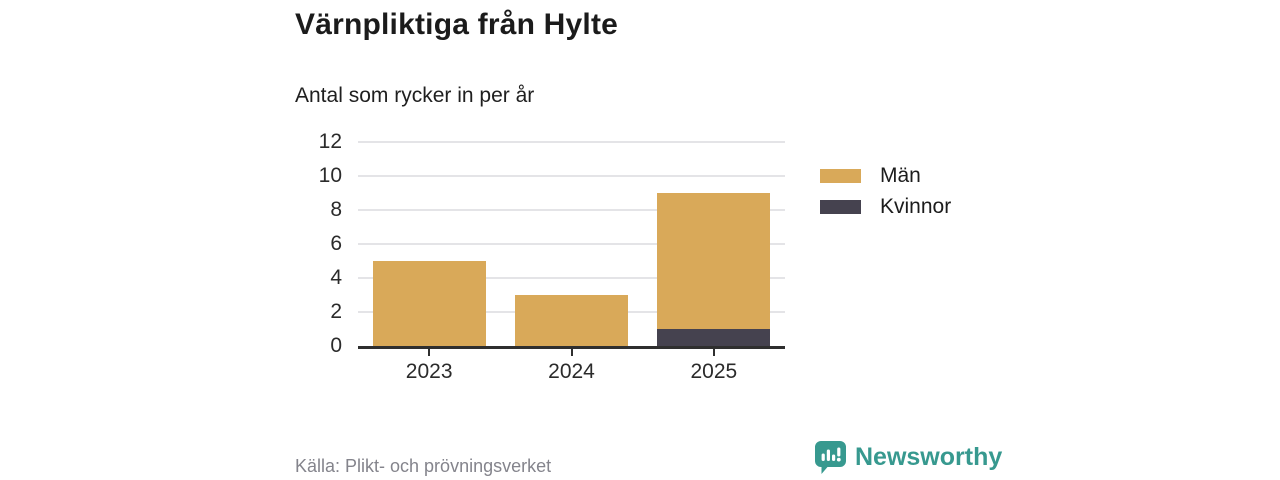 This screenshot has height=480, width=1280. Describe the element at coordinates (457, 24) in the screenshot. I see `chart-title: Värnpliktiga från Hylte` at that location.